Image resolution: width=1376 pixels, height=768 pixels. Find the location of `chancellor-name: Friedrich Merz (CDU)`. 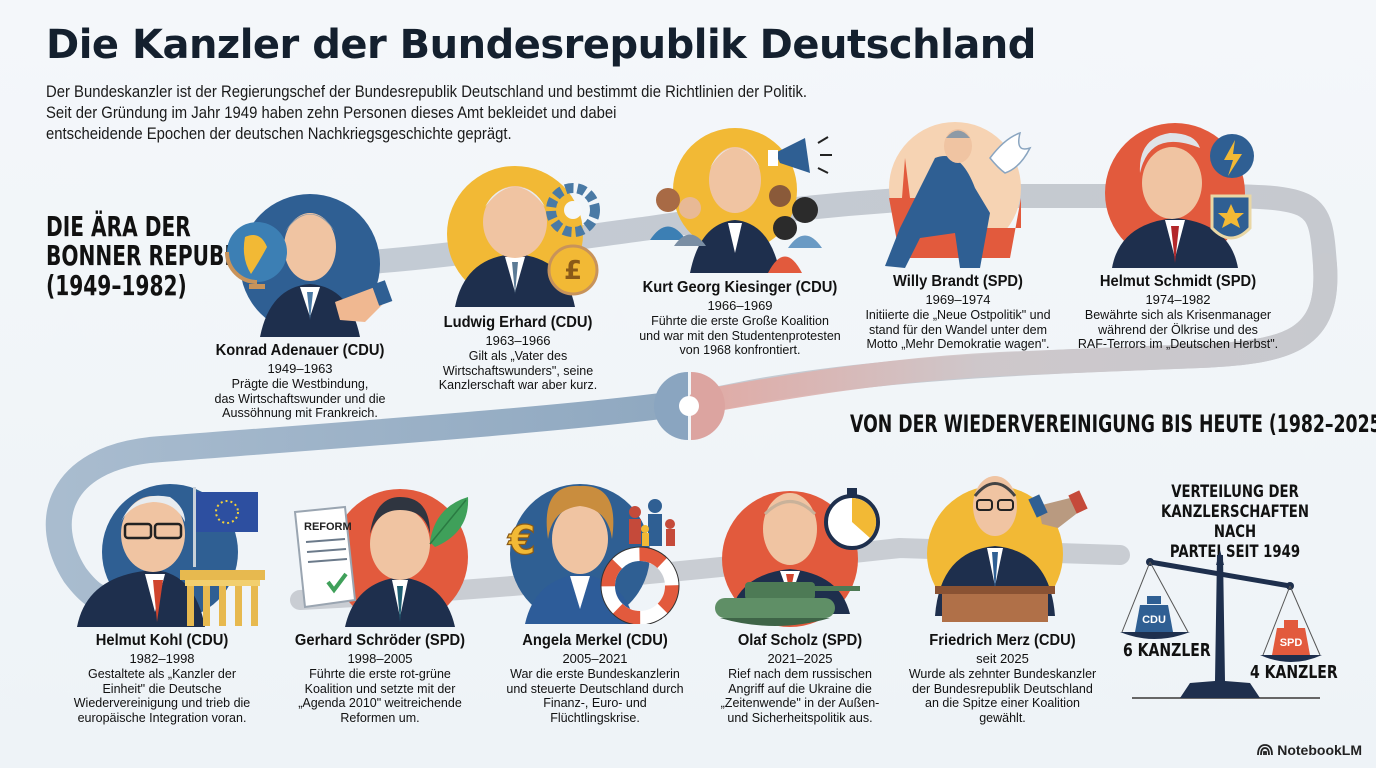

chancellor-name: Friedrich Merz (CDU) is located at coordinates (1002, 640).